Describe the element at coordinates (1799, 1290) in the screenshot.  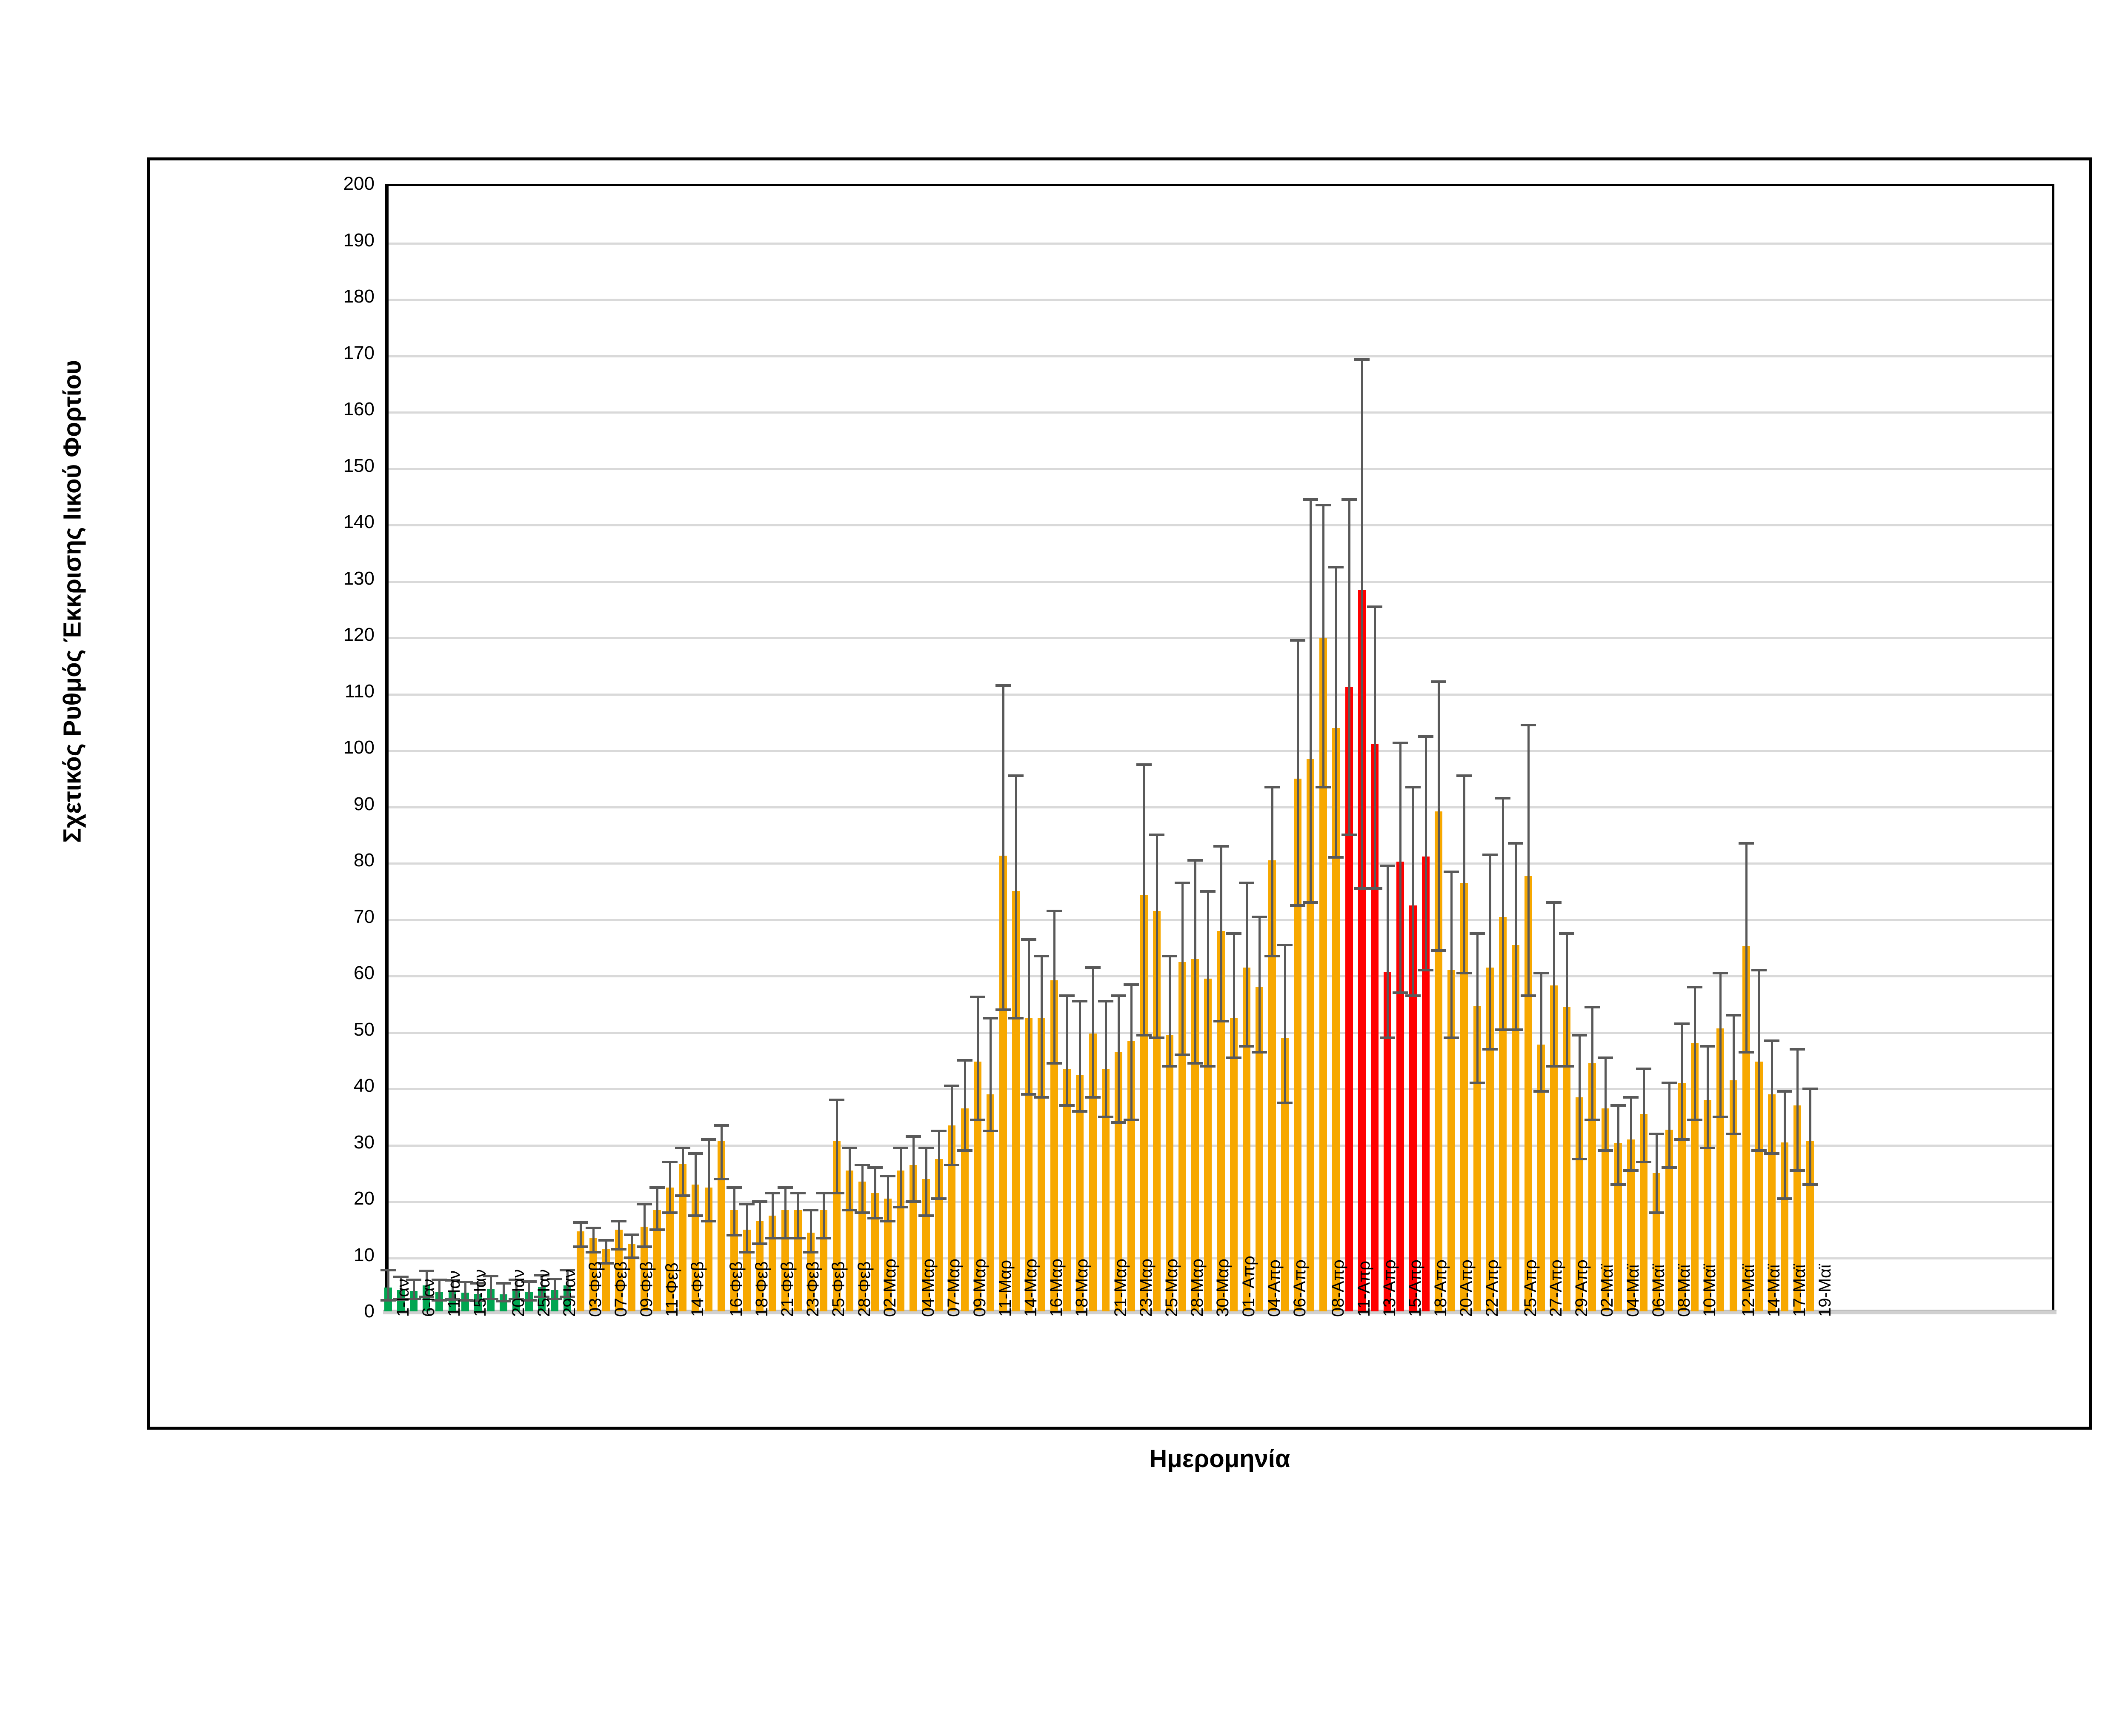
I see `x-axis-tick-label: 17-Μαϊ` at that location.